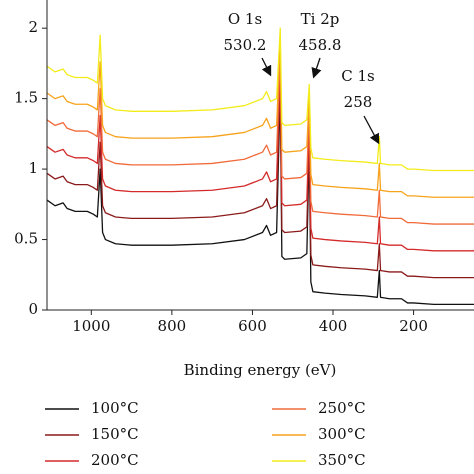 This screenshot has height=474, width=474. Describe the element at coordinates (91, 326) in the screenshot. I see `x-tick-label: 1000` at that location.